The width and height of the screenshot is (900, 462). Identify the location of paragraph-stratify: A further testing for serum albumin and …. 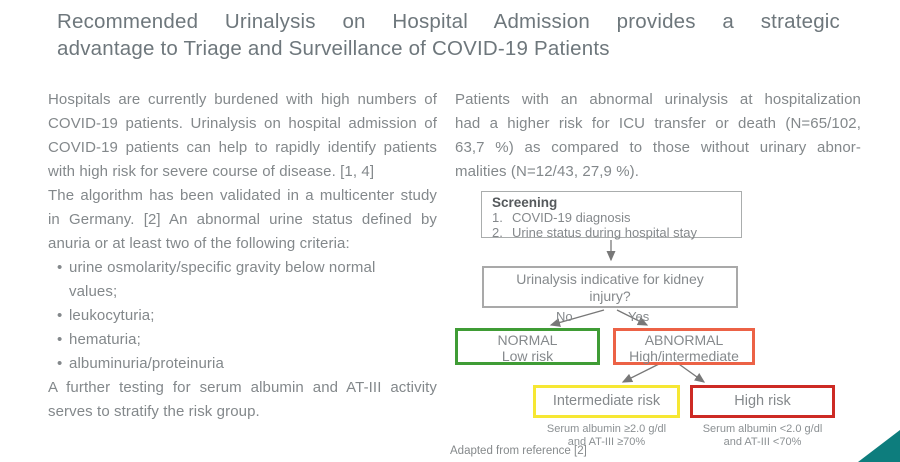
(242, 400).